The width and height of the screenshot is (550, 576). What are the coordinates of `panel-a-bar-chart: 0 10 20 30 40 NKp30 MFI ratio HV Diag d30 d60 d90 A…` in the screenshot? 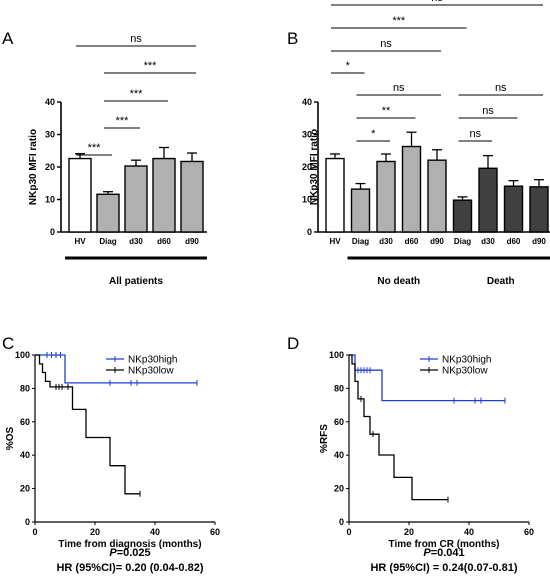 It's located at (117, 160).